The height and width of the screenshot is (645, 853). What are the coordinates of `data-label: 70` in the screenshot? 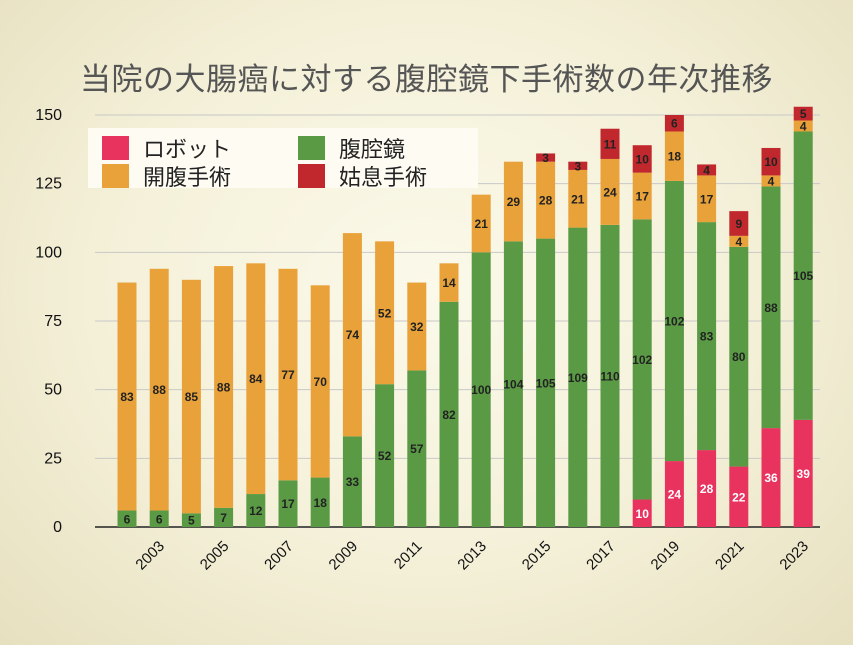 It's located at (321, 382).